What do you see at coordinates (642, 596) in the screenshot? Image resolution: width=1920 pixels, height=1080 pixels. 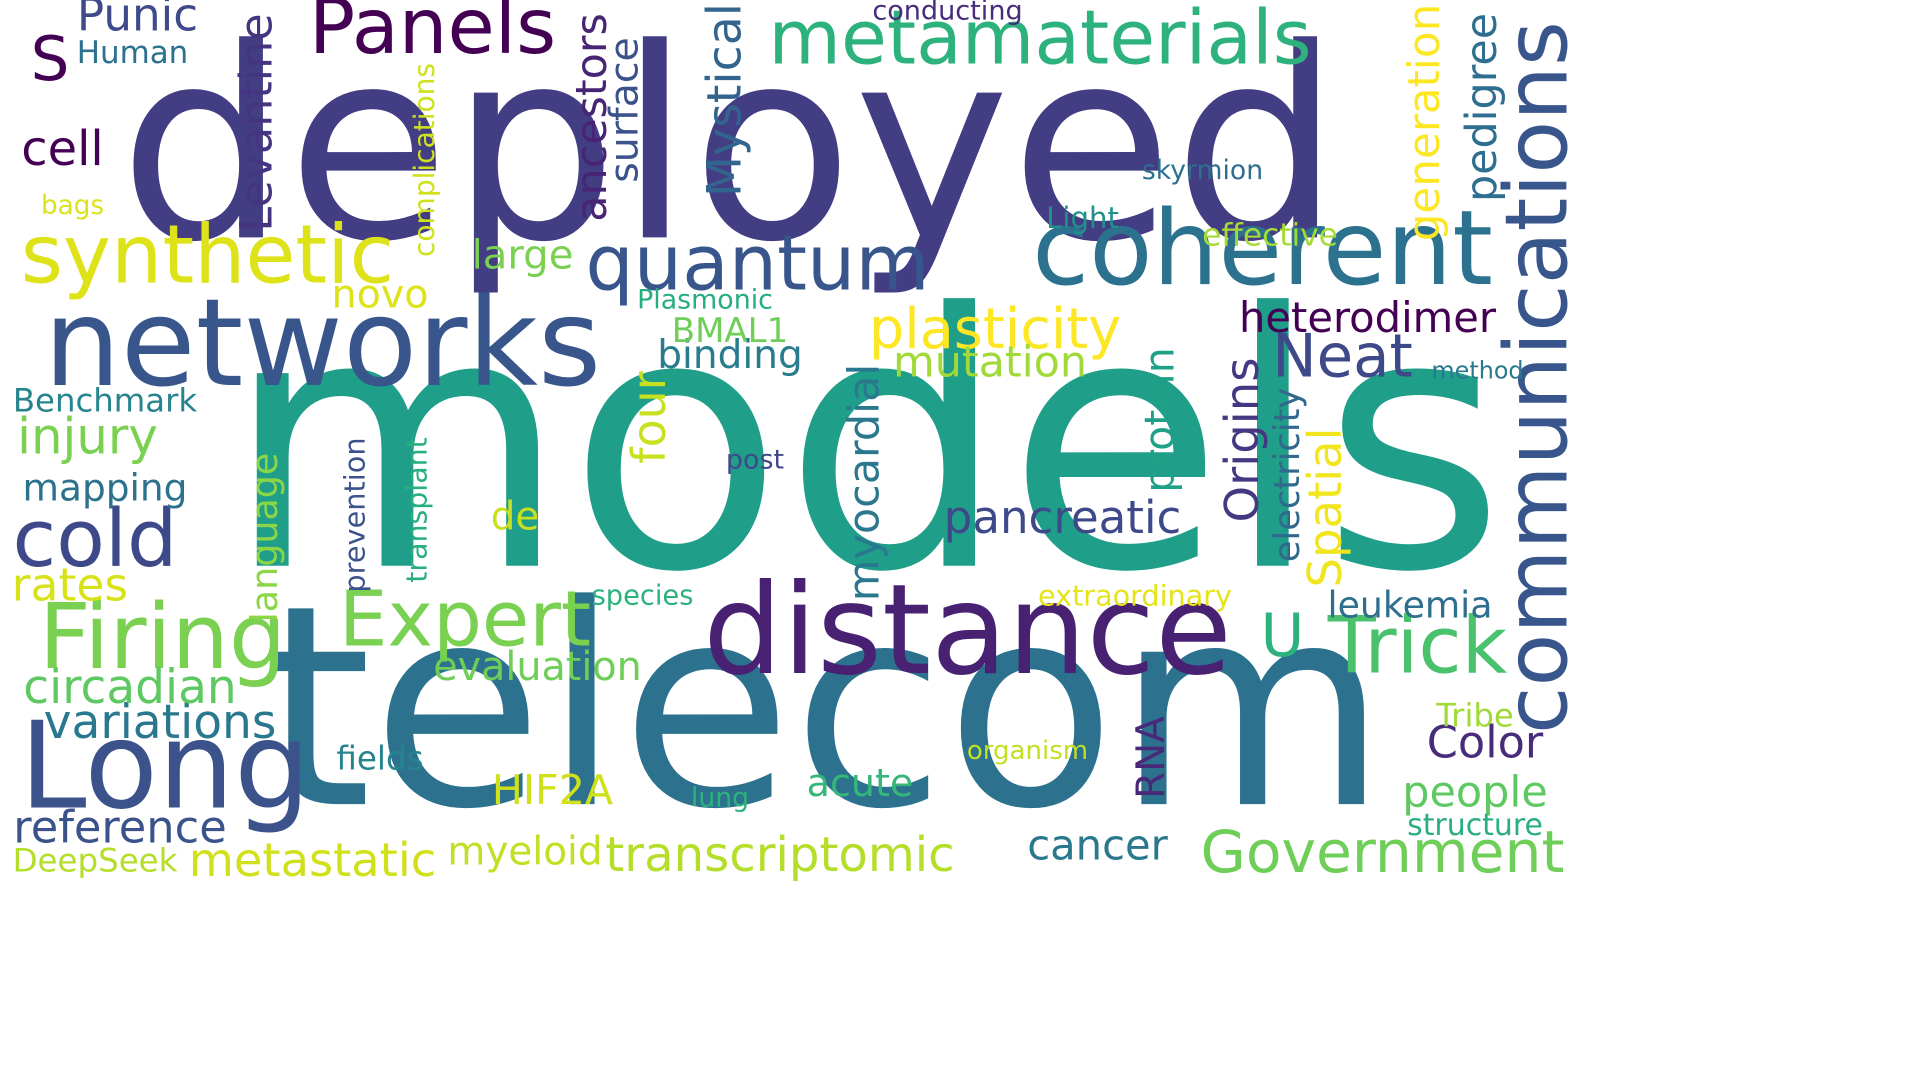 I see `word-species: species` at bounding box center [642, 596].